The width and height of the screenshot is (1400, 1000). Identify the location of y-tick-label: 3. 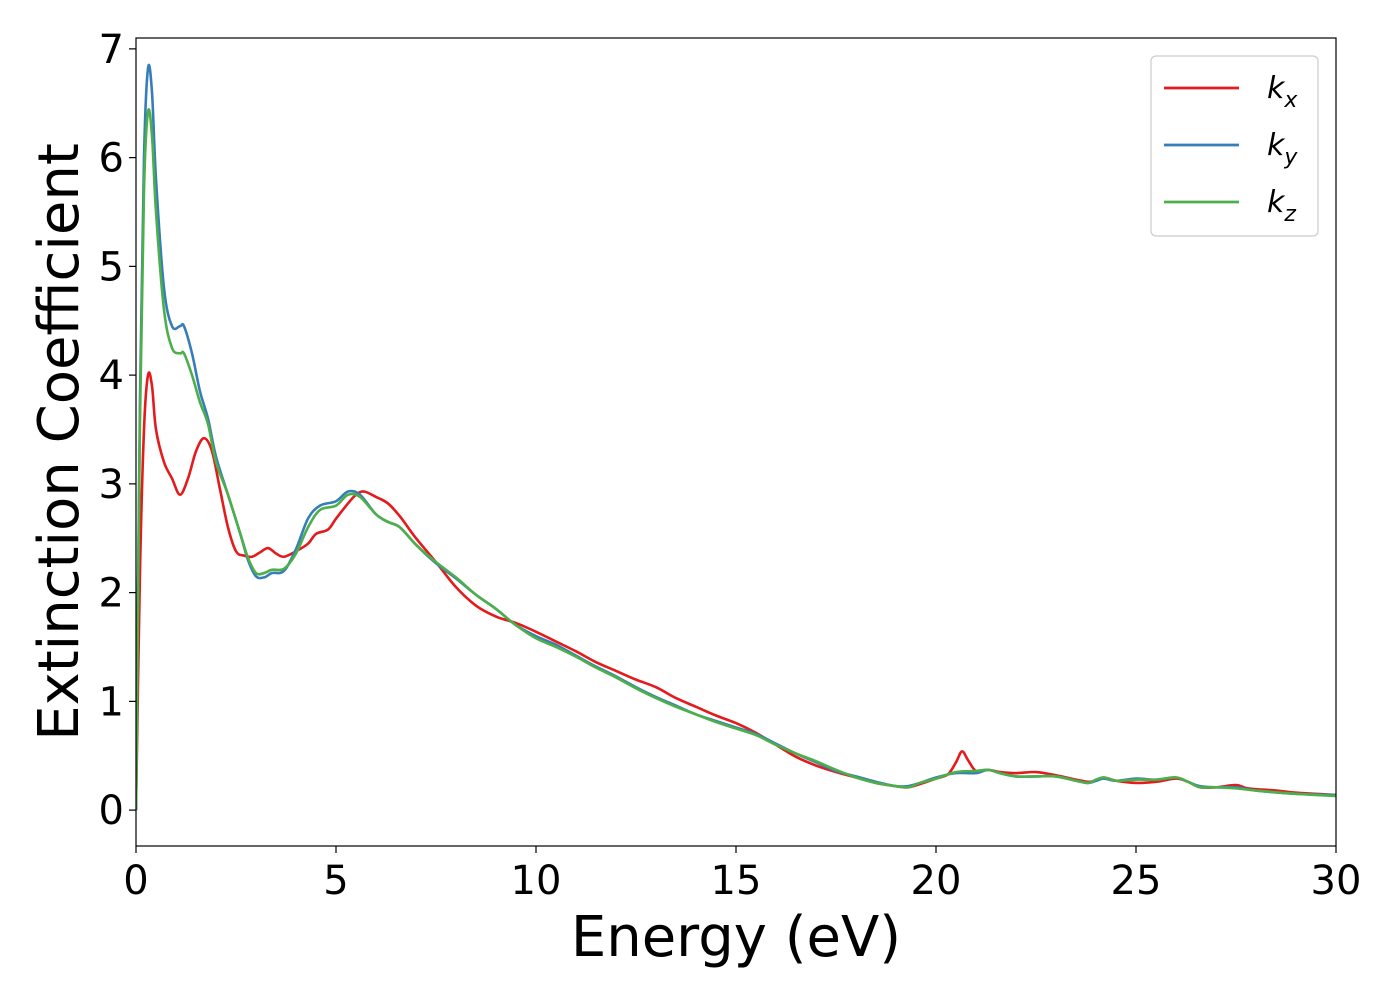
(111, 485).